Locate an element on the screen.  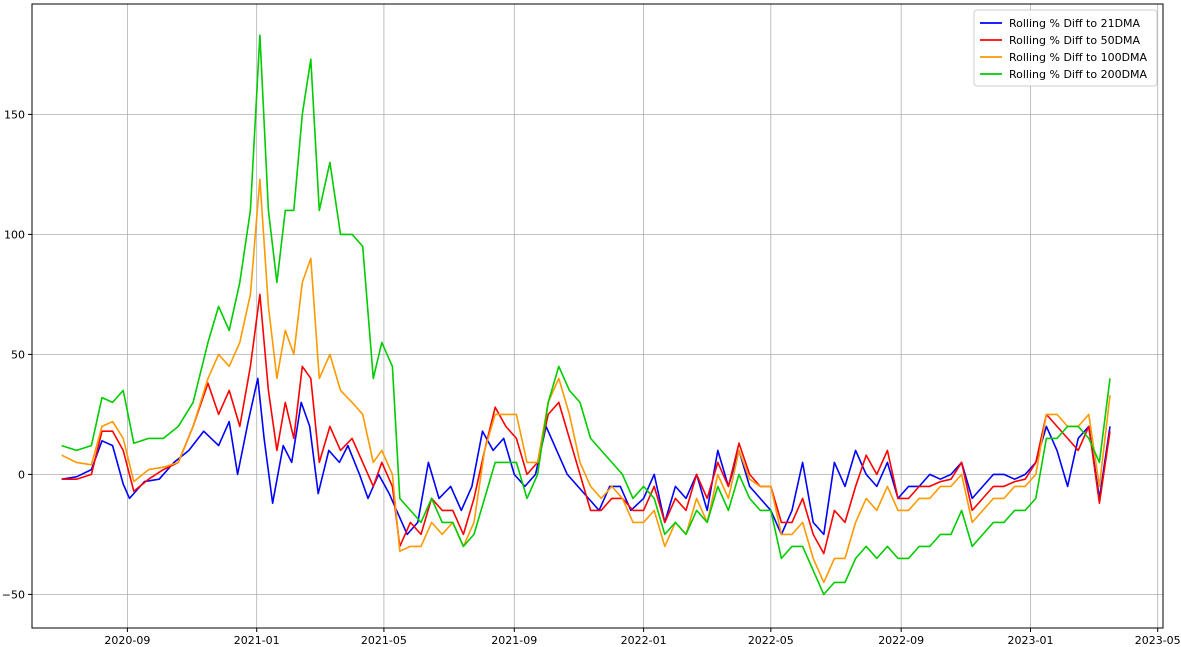
x-tick-label: 2021-05 is located at coordinates (384, 640).